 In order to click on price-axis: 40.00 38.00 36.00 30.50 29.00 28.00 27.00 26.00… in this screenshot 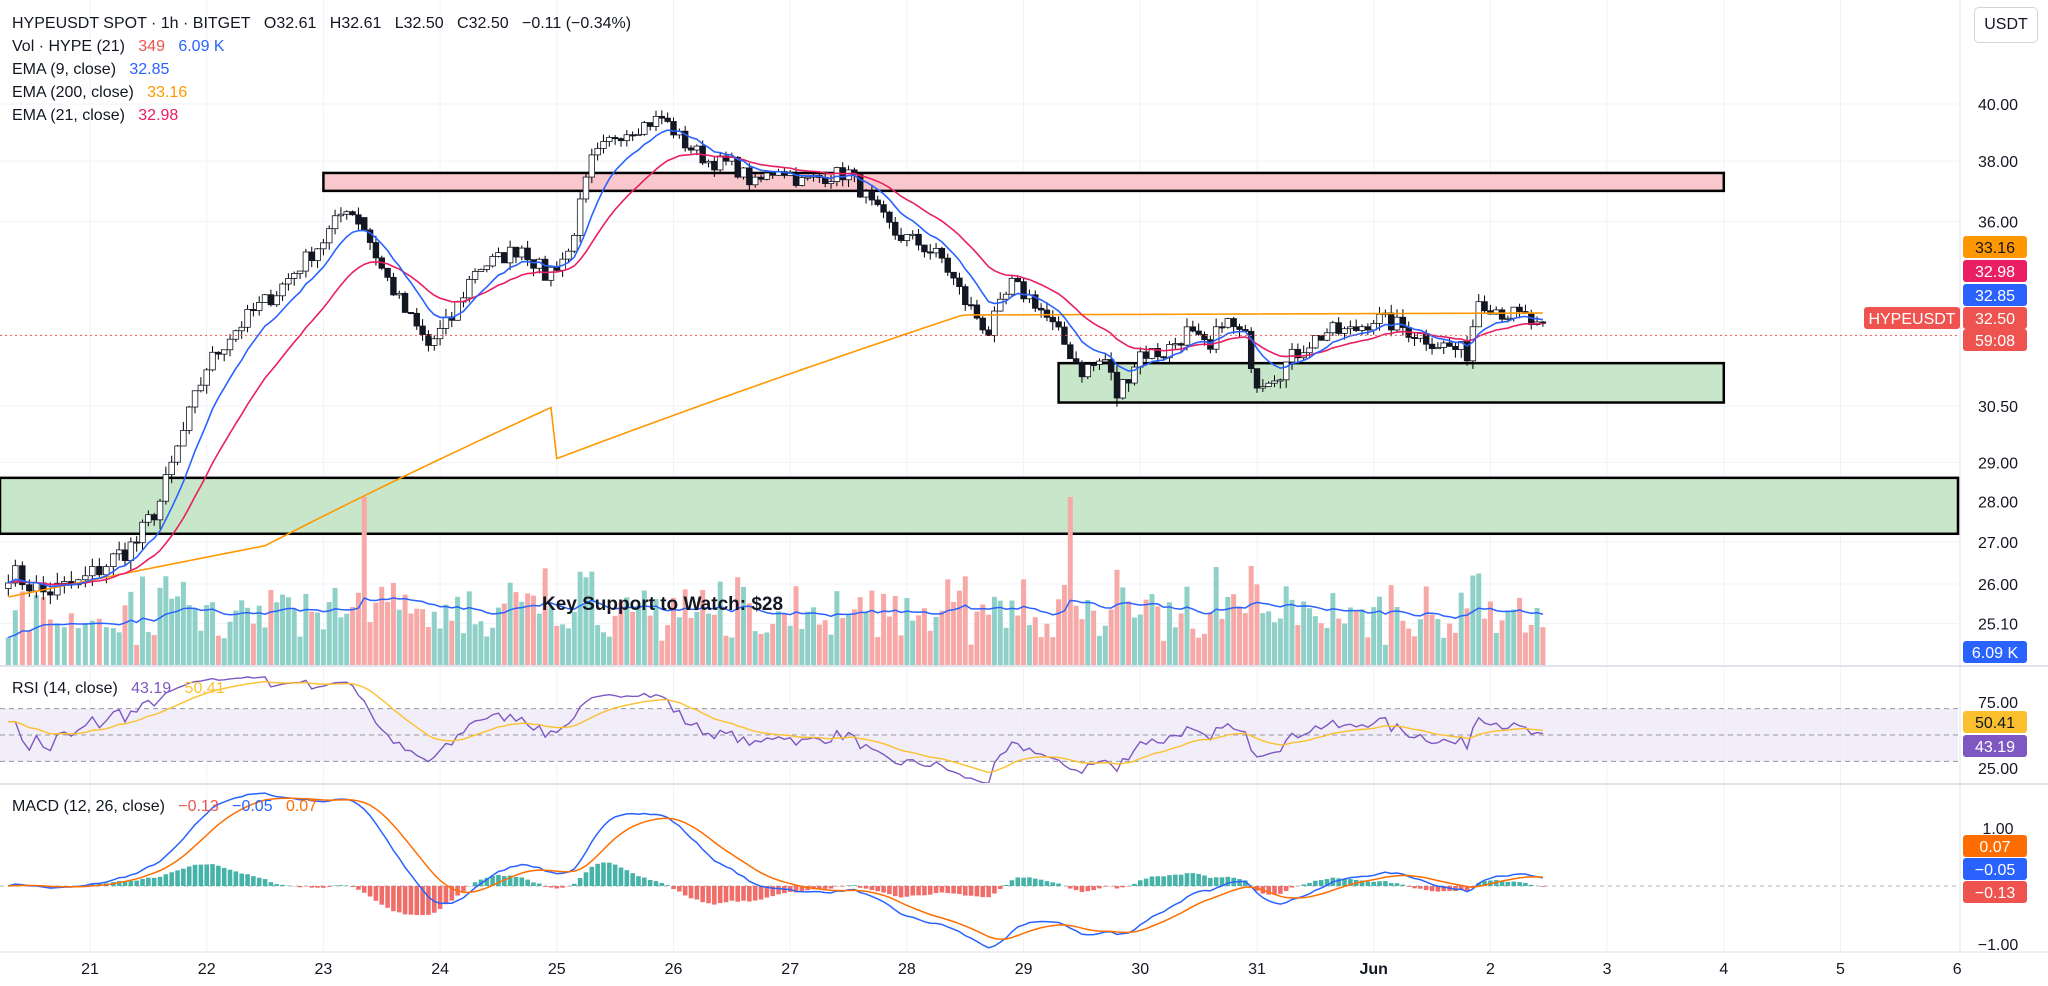, I will do `click(1998, 525)`.